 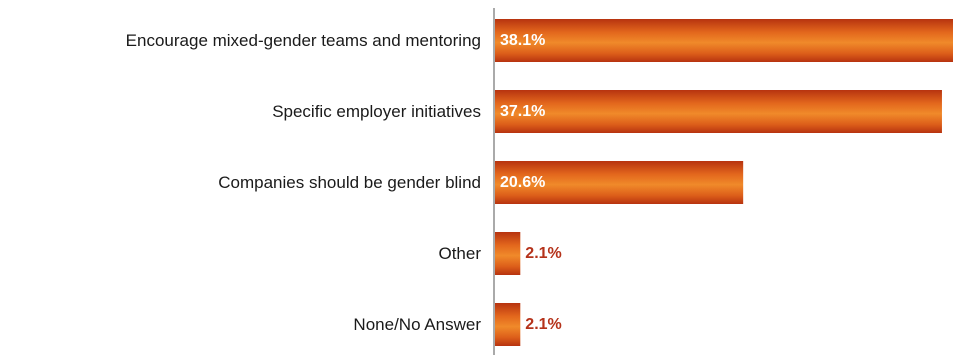 What do you see at coordinates (459, 253) in the screenshot?
I see `category-label-4: Other` at bounding box center [459, 253].